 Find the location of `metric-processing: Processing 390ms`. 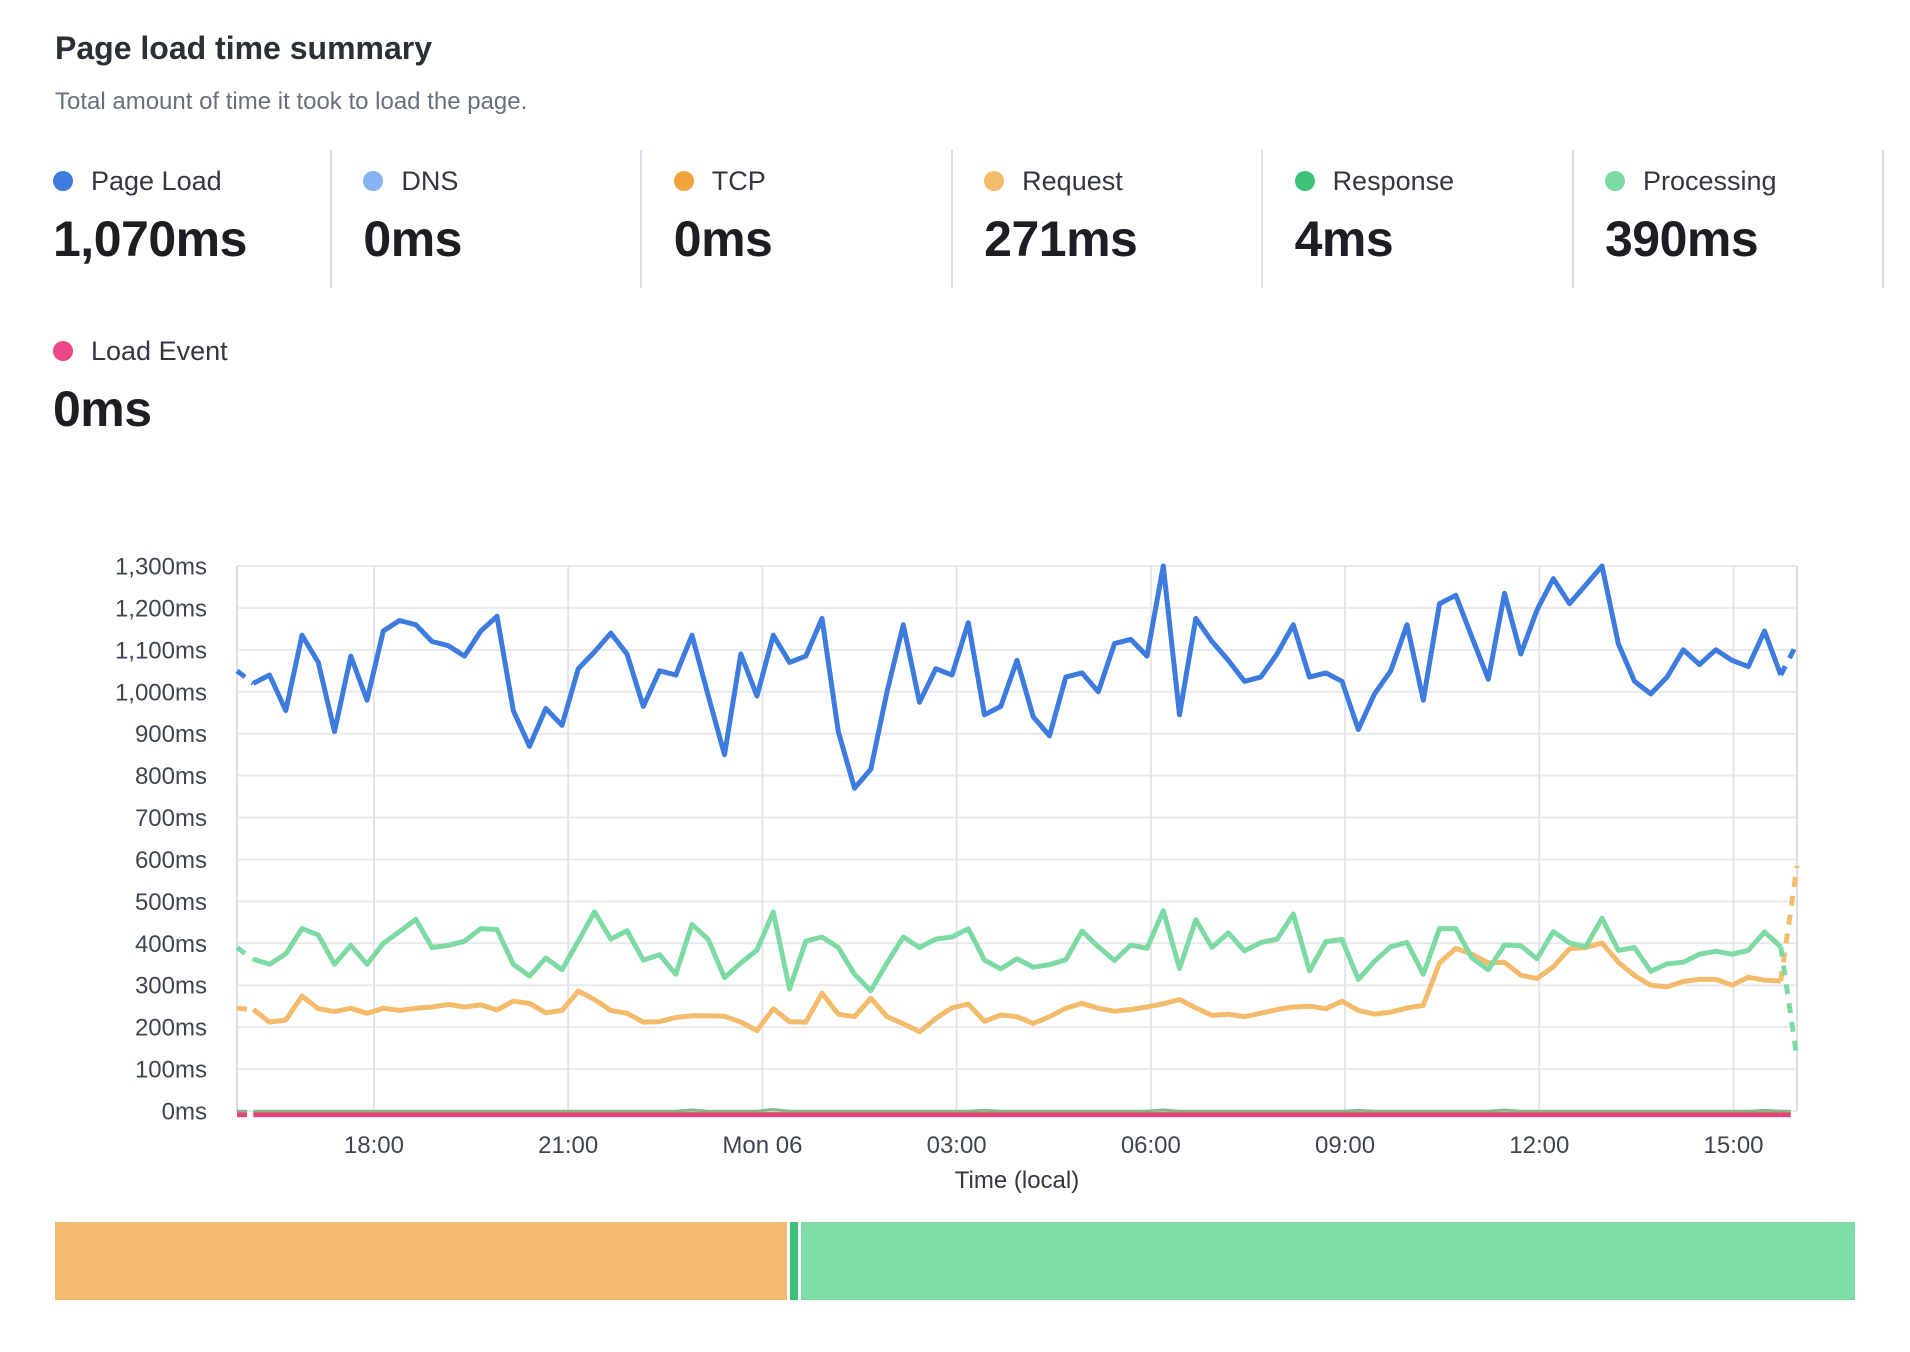

metric-processing: Processing 390ms is located at coordinates (1744, 219).